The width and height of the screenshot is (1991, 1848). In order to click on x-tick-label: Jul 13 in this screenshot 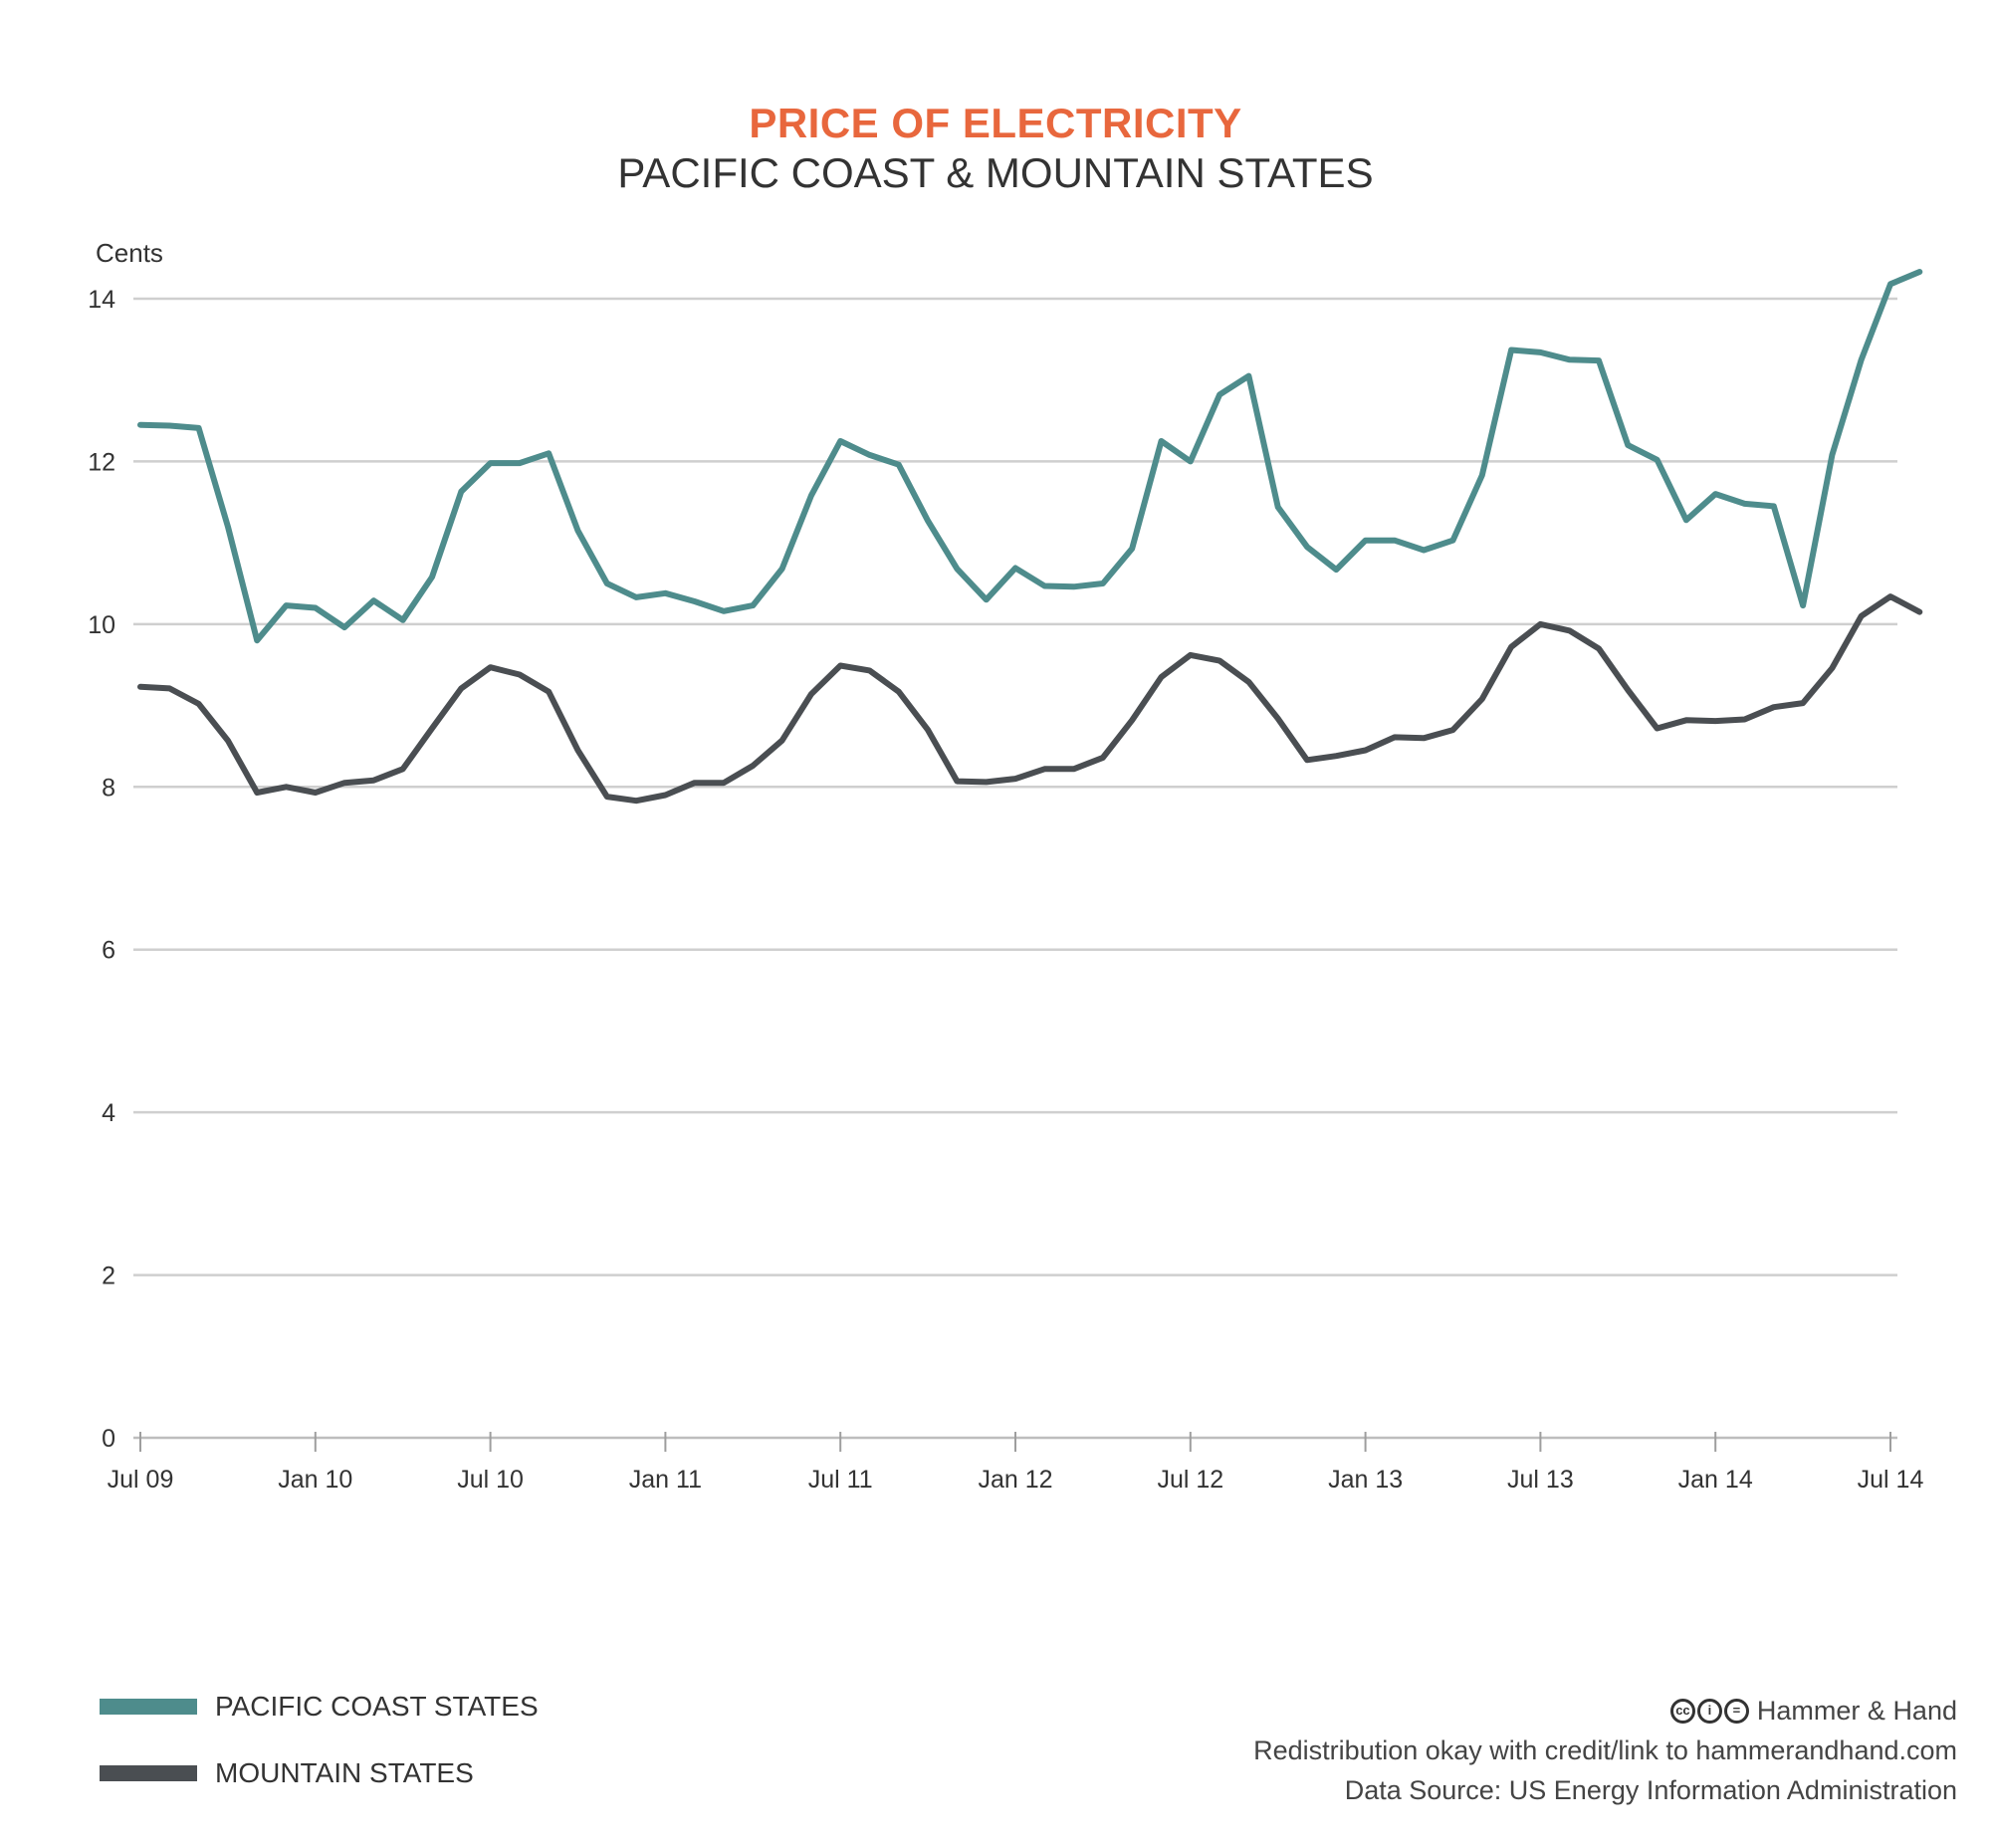, I will do `click(1541, 1480)`.